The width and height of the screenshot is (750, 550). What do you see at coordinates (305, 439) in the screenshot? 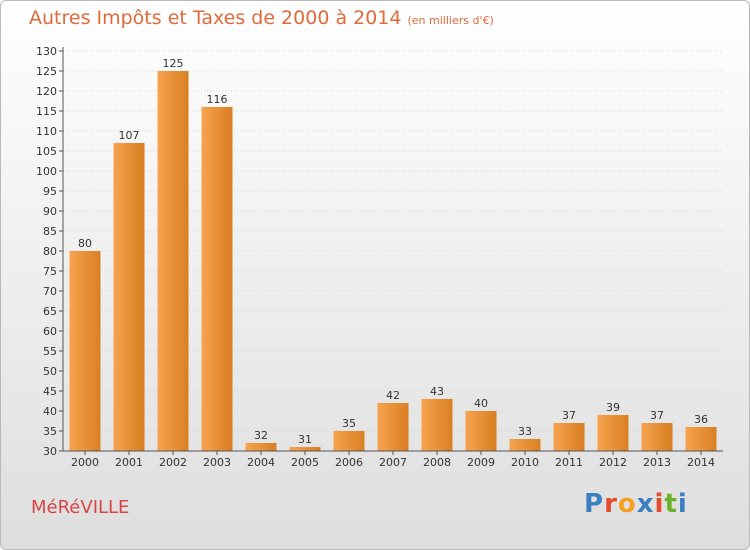
I see `bar-value-label: 31` at bounding box center [305, 439].